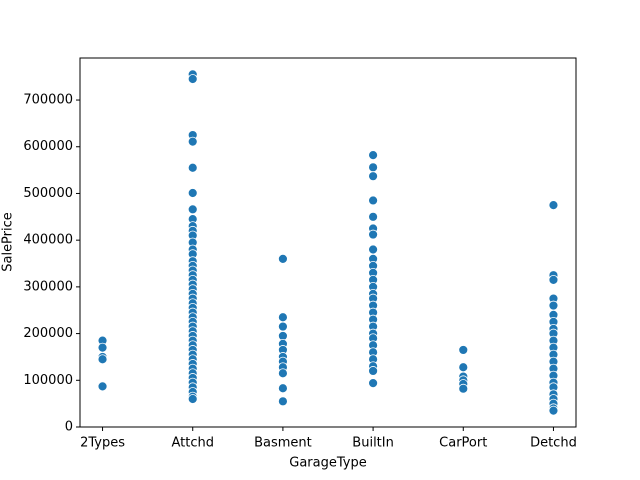  Describe the element at coordinates (8, 242) in the screenshot. I see `y-axis-label: SalePrice` at that location.